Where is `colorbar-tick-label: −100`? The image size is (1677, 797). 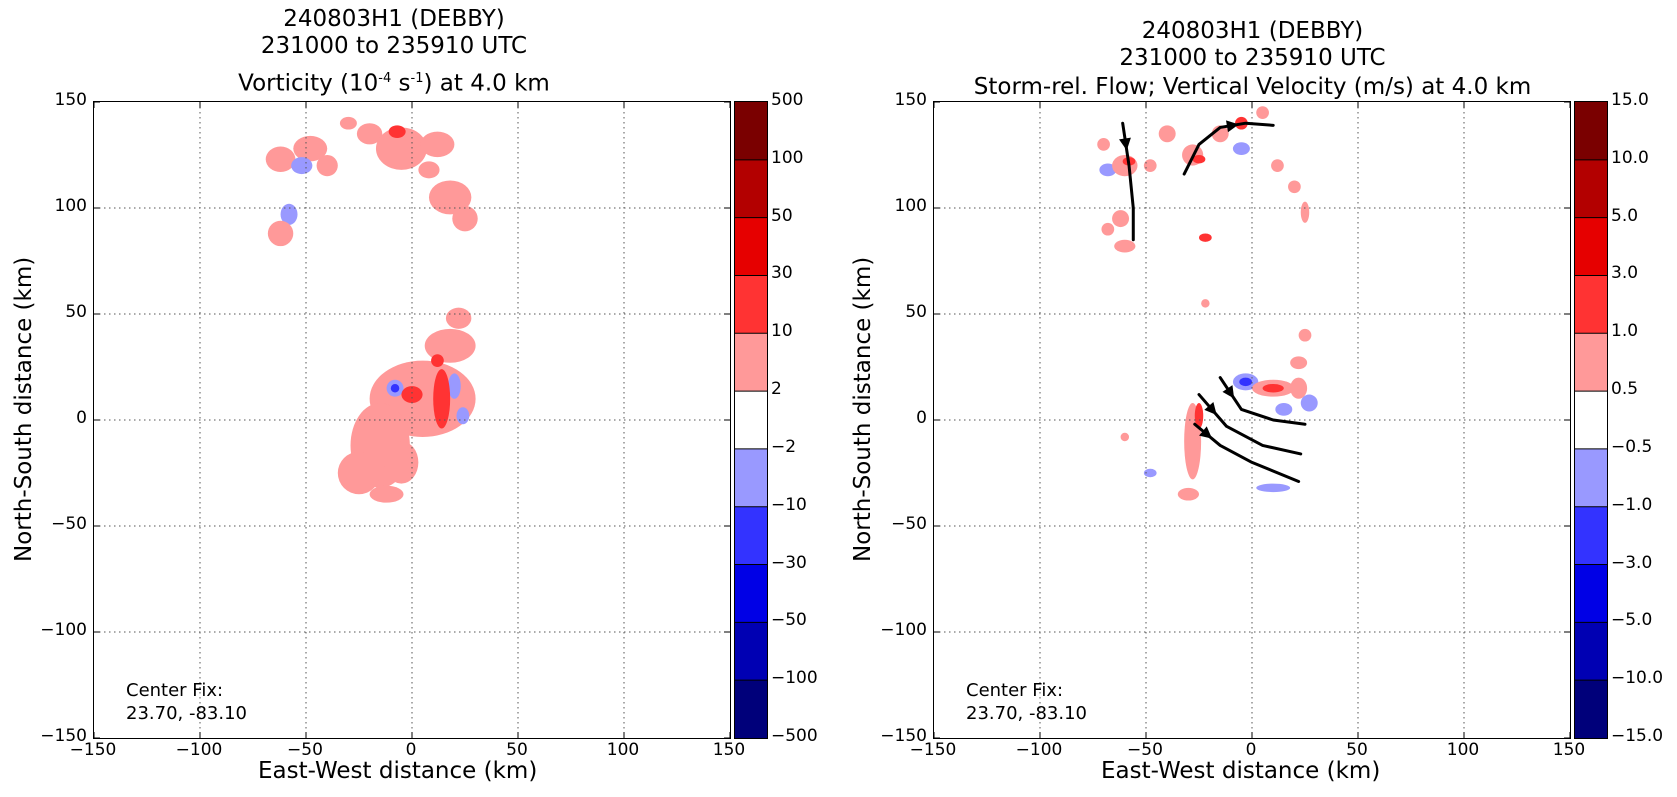
colorbar-tick-label: −100 is located at coordinates (794, 678).